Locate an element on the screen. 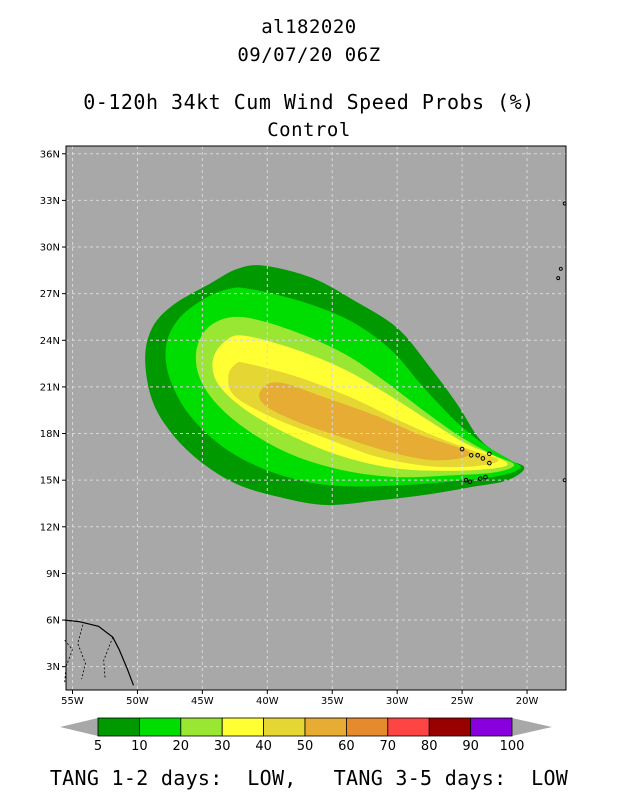  colorbar-label: 5 is located at coordinates (98, 746).